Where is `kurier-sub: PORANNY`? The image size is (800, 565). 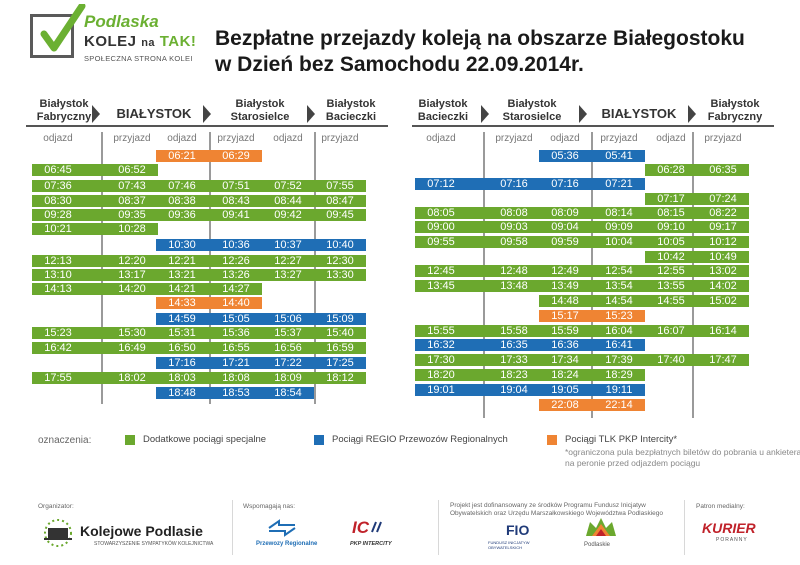 kurier-sub: PORANNY is located at coordinates (732, 540).